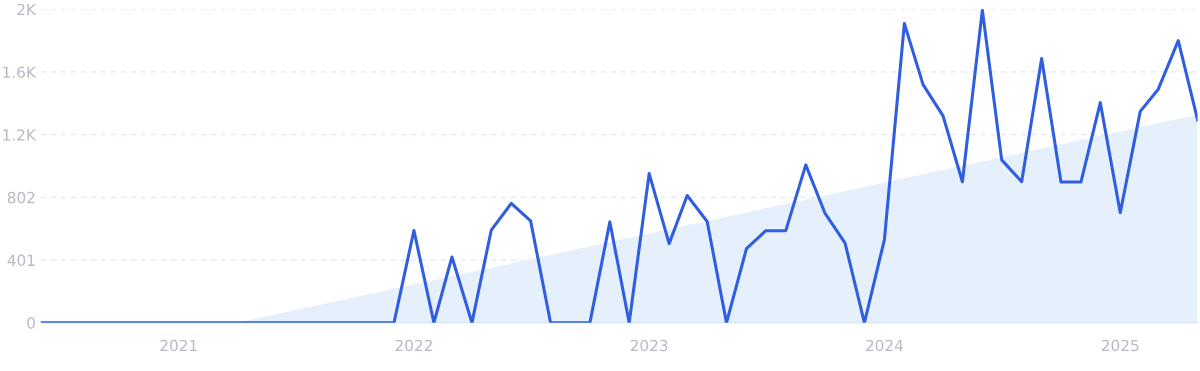 This screenshot has width=1200, height=371. I want to click on y-tick-label: 1.2K, so click(20, 135).